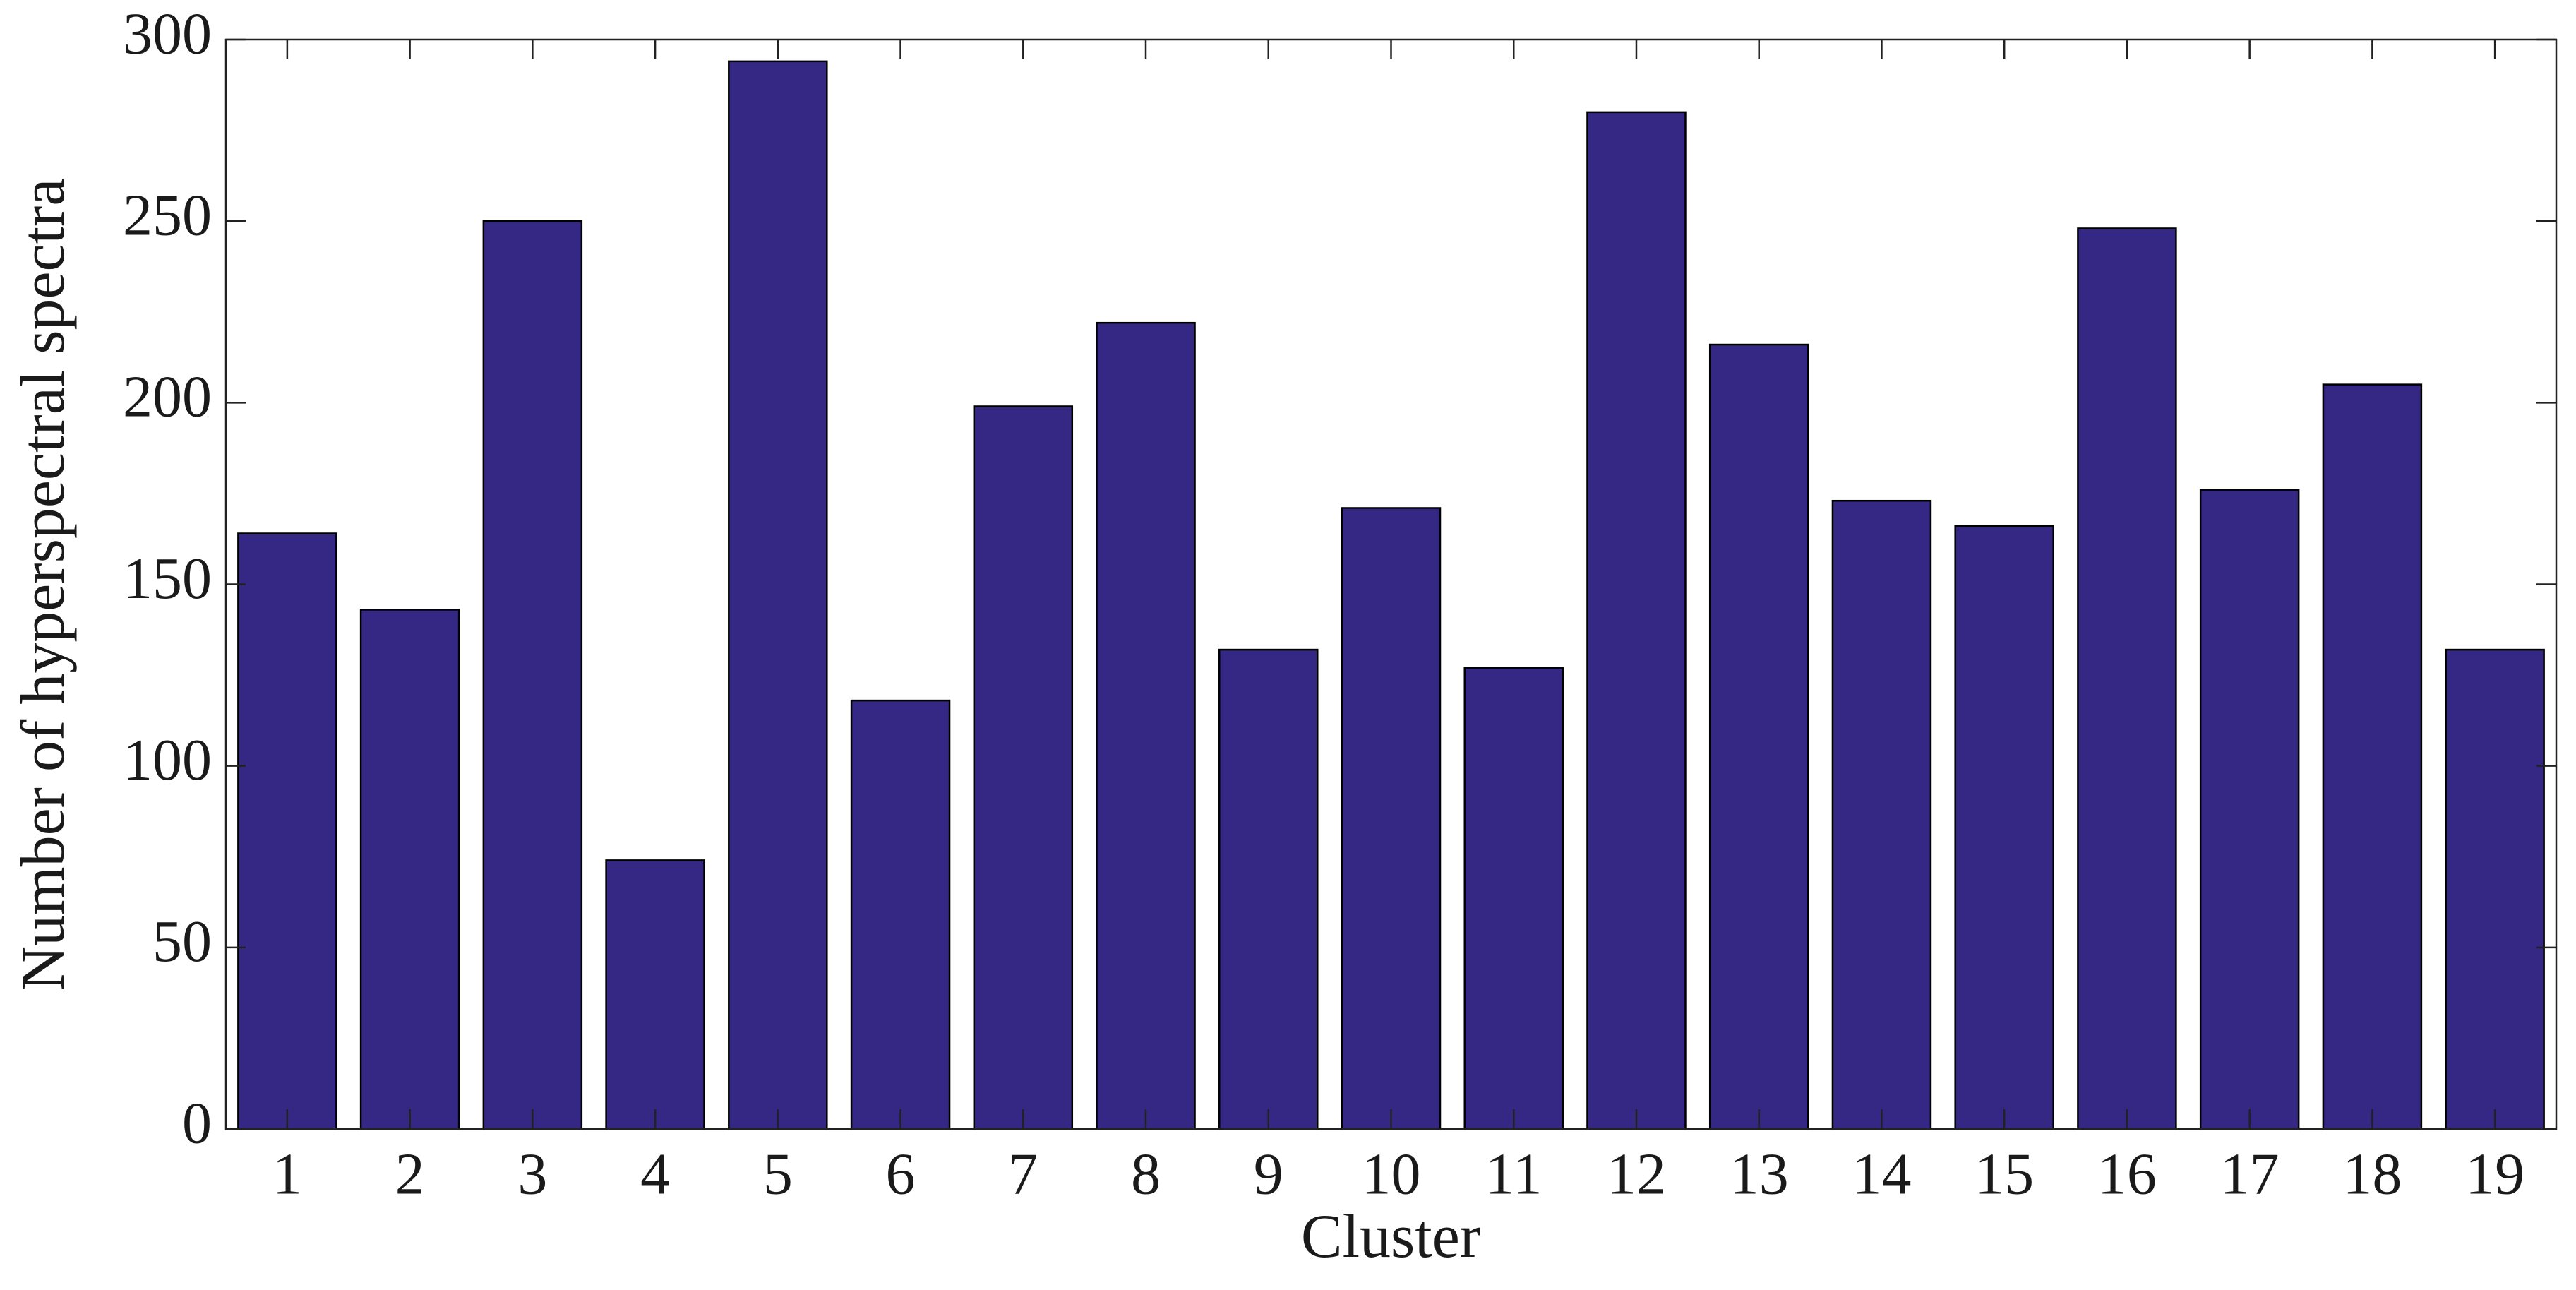  What do you see at coordinates (287, 1174) in the screenshot?
I see `x-tick-label: 1` at bounding box center [287, 1174].